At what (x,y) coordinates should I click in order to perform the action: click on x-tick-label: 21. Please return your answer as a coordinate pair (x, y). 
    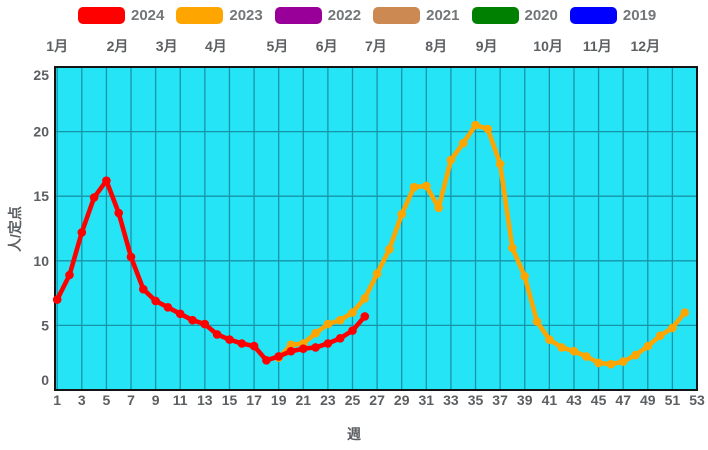
    Looking at the image, I should click on (304, 400).